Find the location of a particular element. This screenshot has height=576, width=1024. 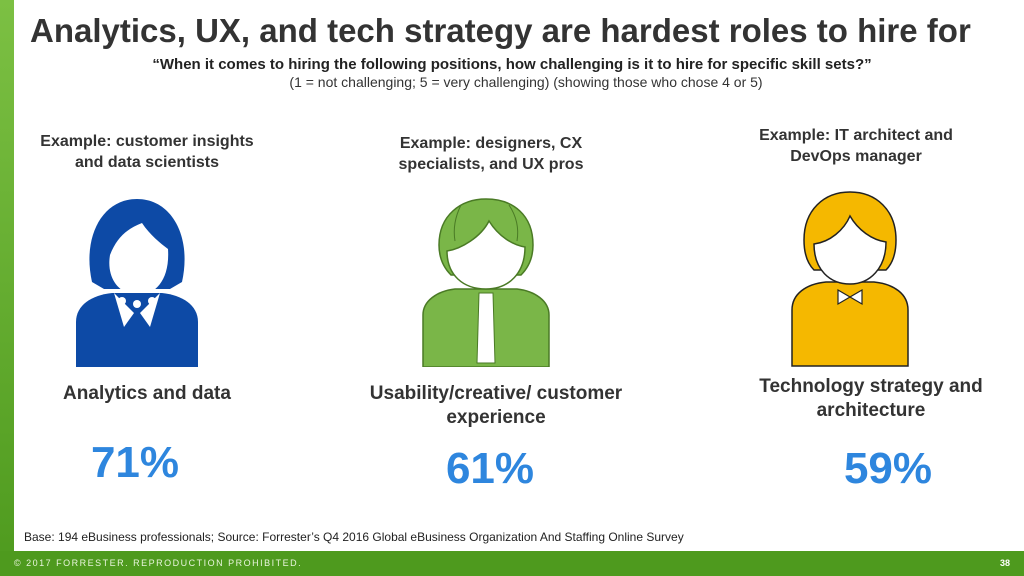

percent-tech: 59% is located at coordinates (888, 468).